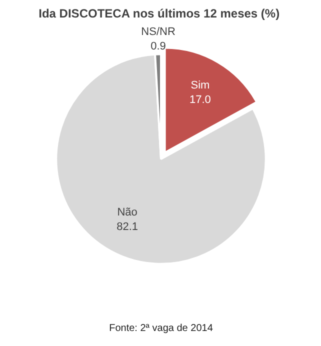  What do you see at coordinates (159, 13) in the screenshot?
I see `chart-title: Ida DISCOTECA nos últimos 12 meses (%)` at bounding box center [159, 13].